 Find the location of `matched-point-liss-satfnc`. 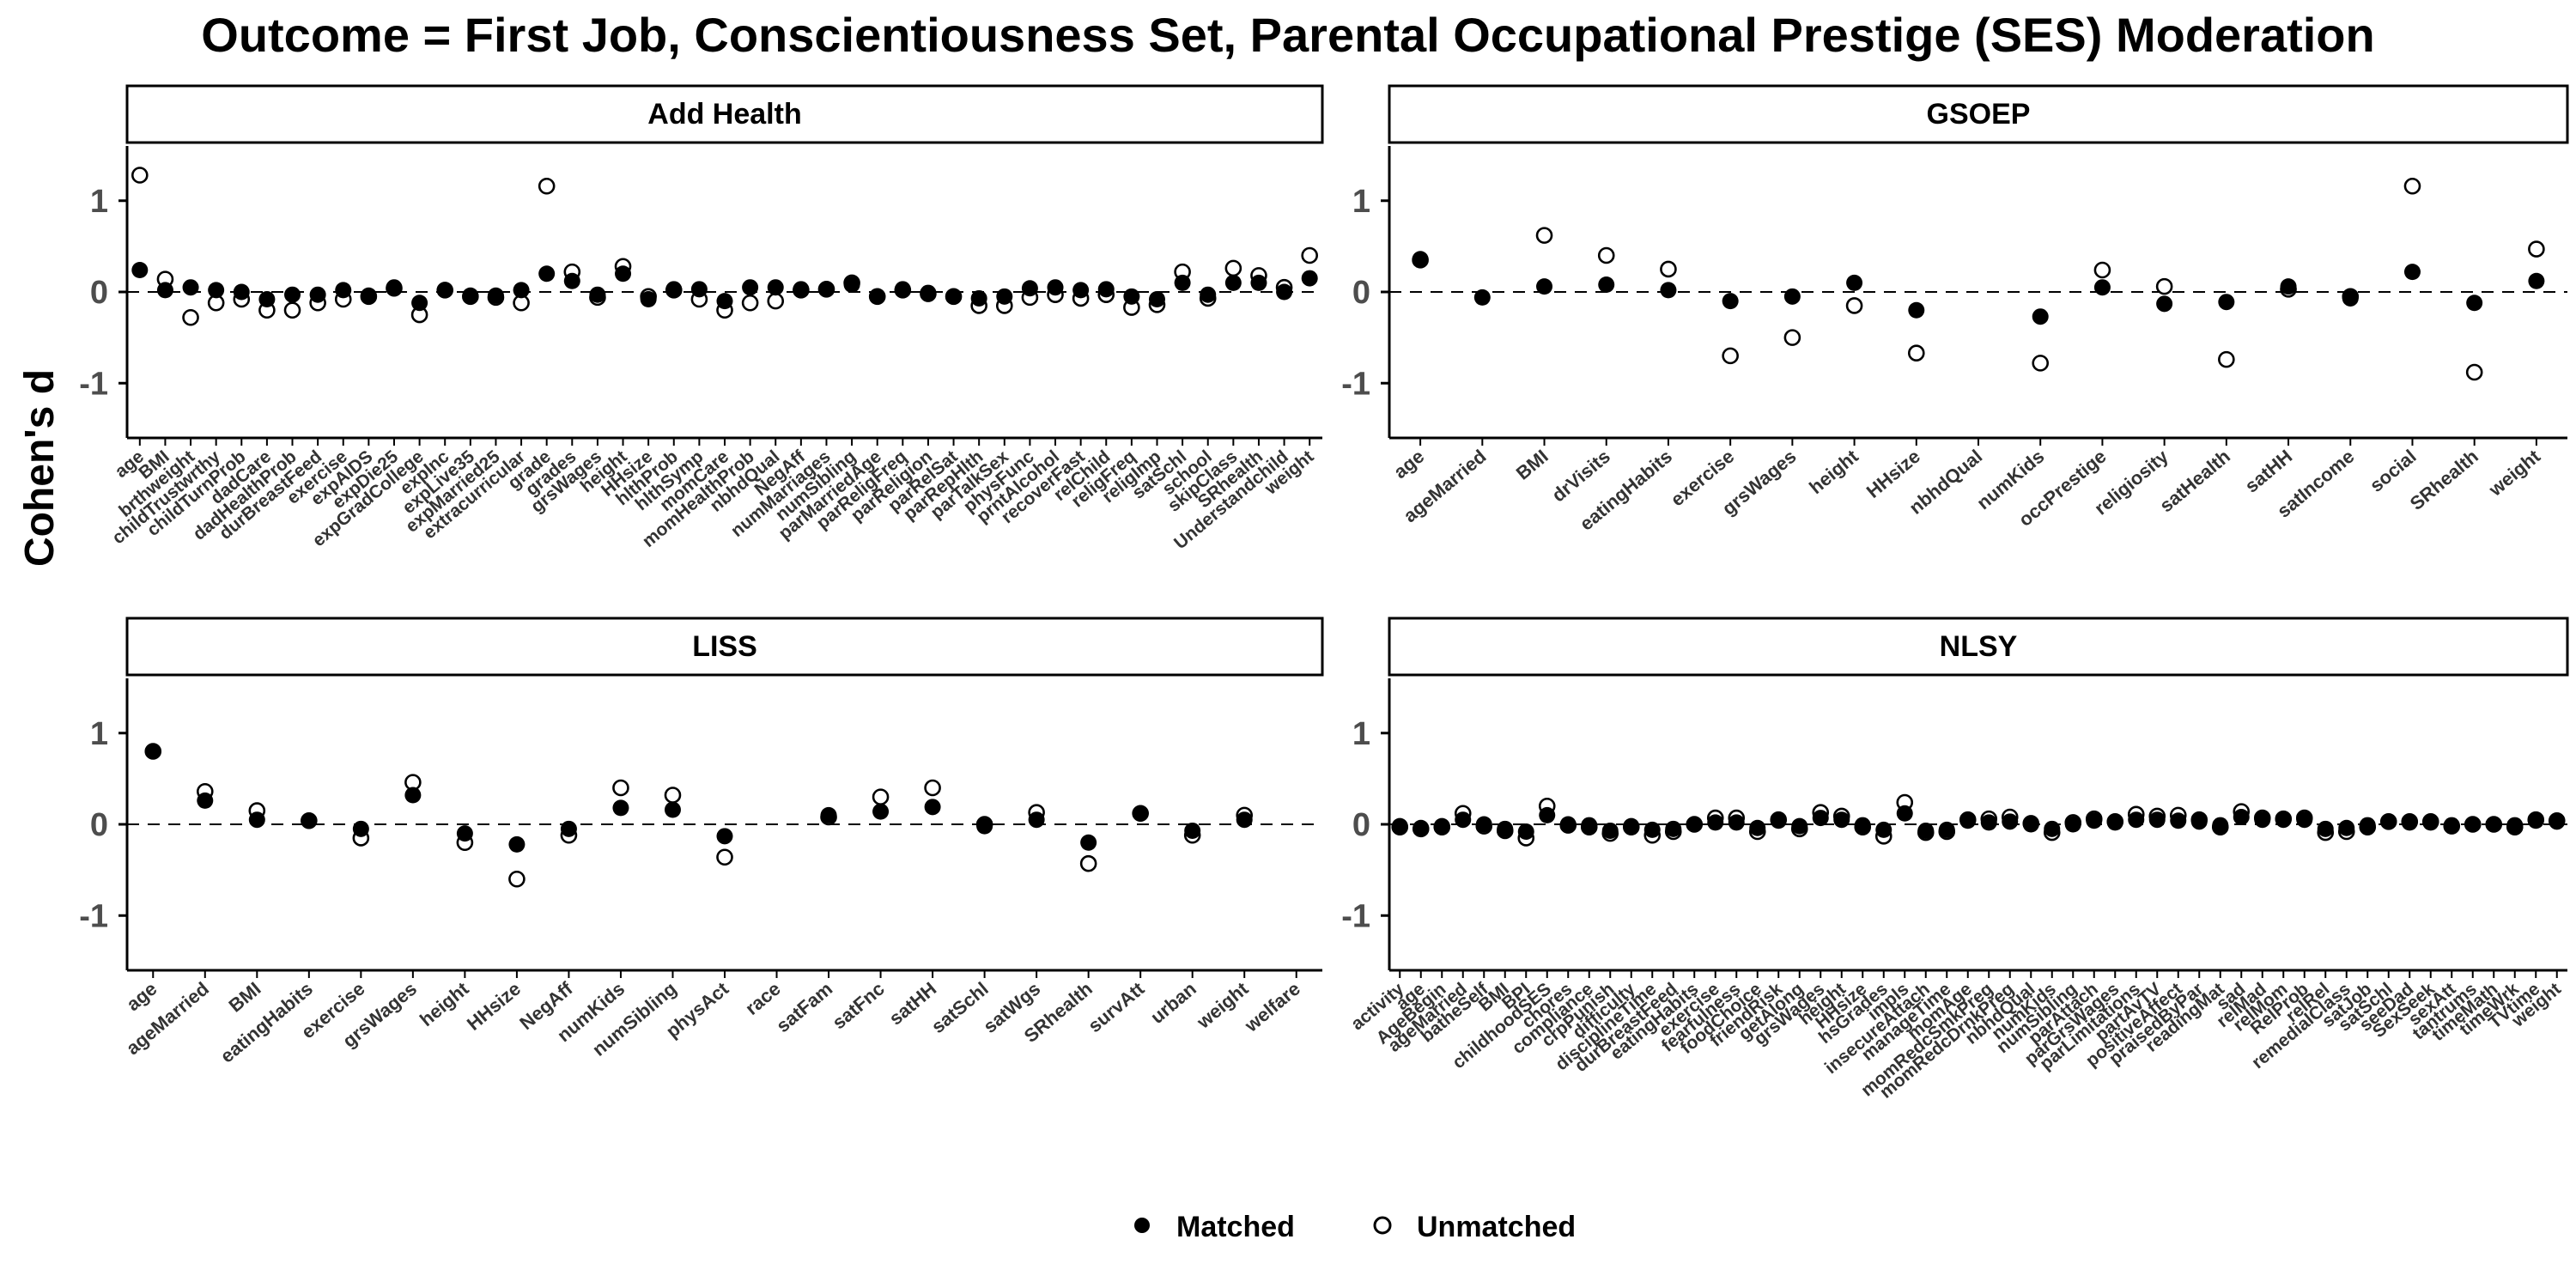

matched-point-liss-satfnc is located at coordinates (881, 812).